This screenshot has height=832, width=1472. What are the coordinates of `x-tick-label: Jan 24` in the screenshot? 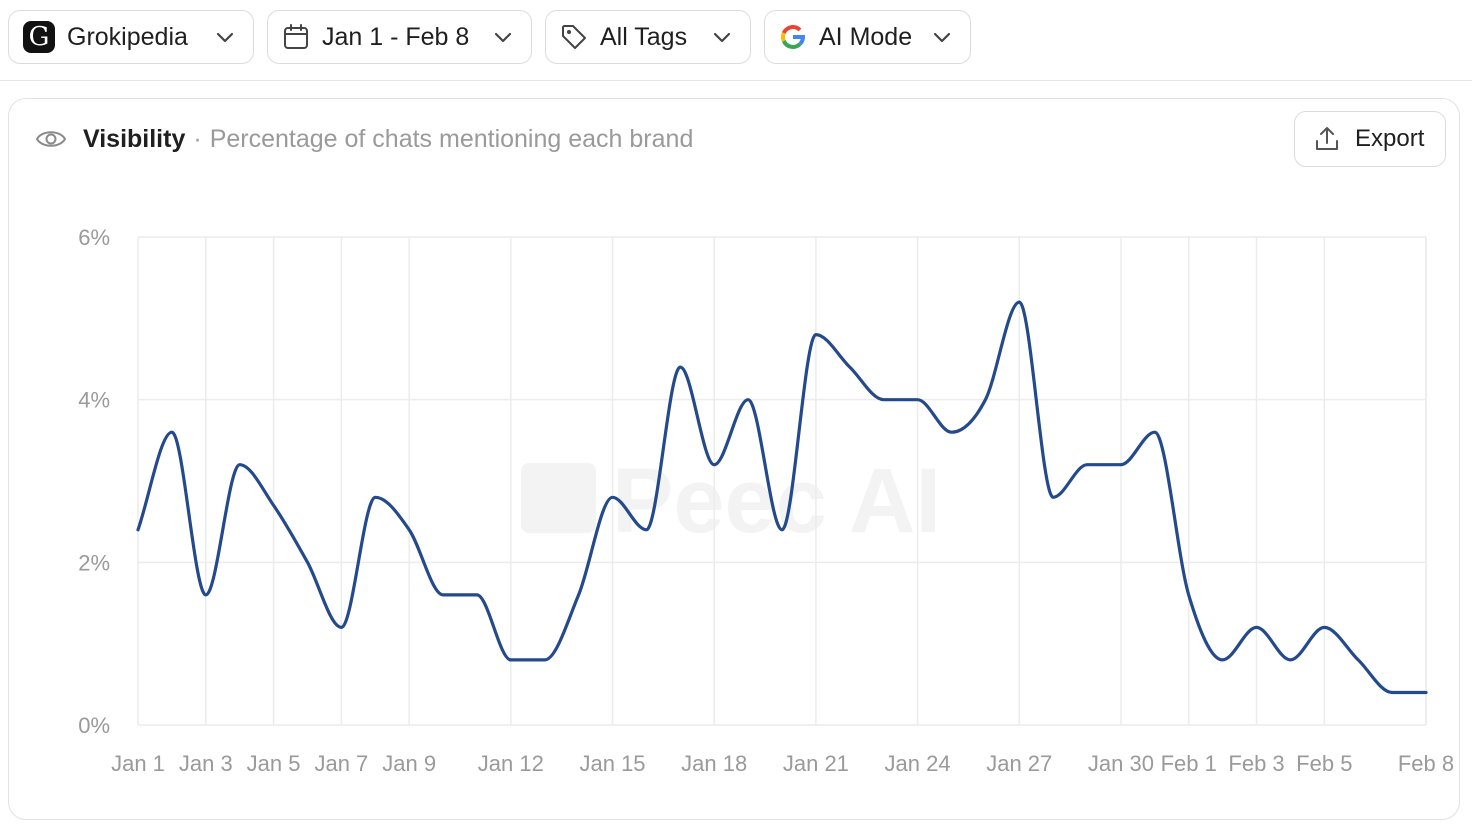 It's located at (918, 763).